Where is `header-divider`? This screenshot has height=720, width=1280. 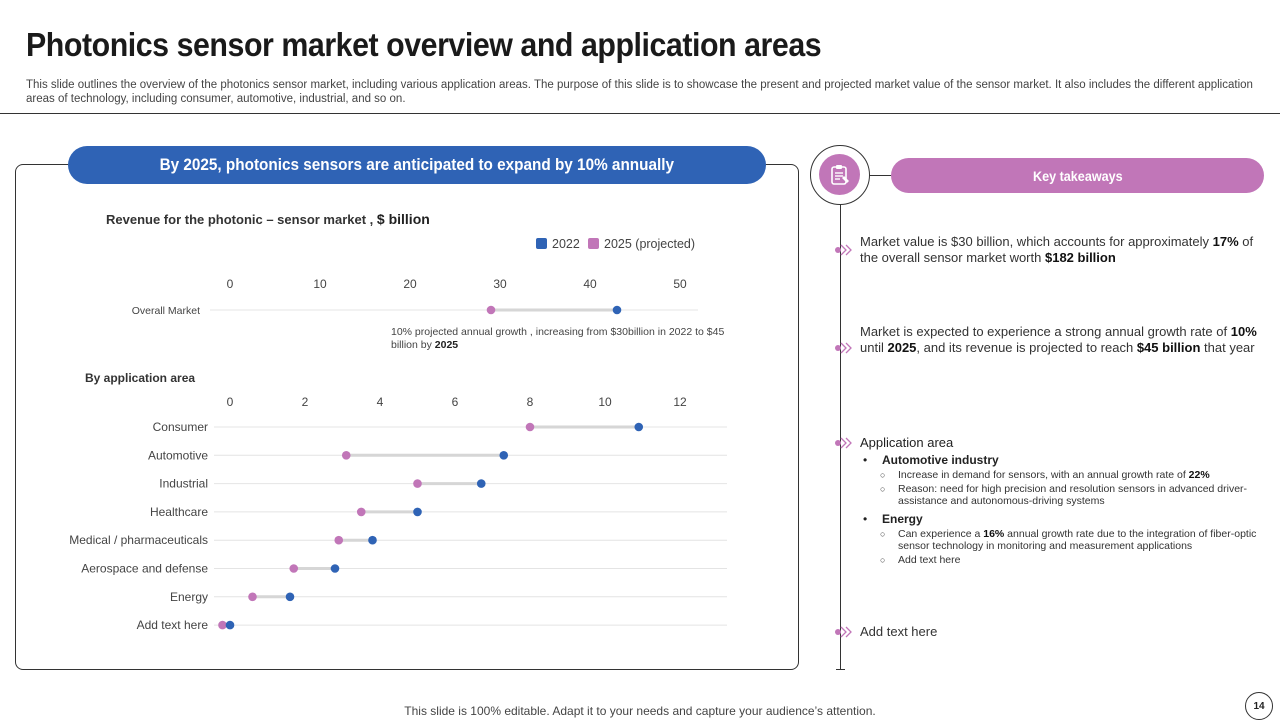
header-divider is located at coordinates (640, 113).